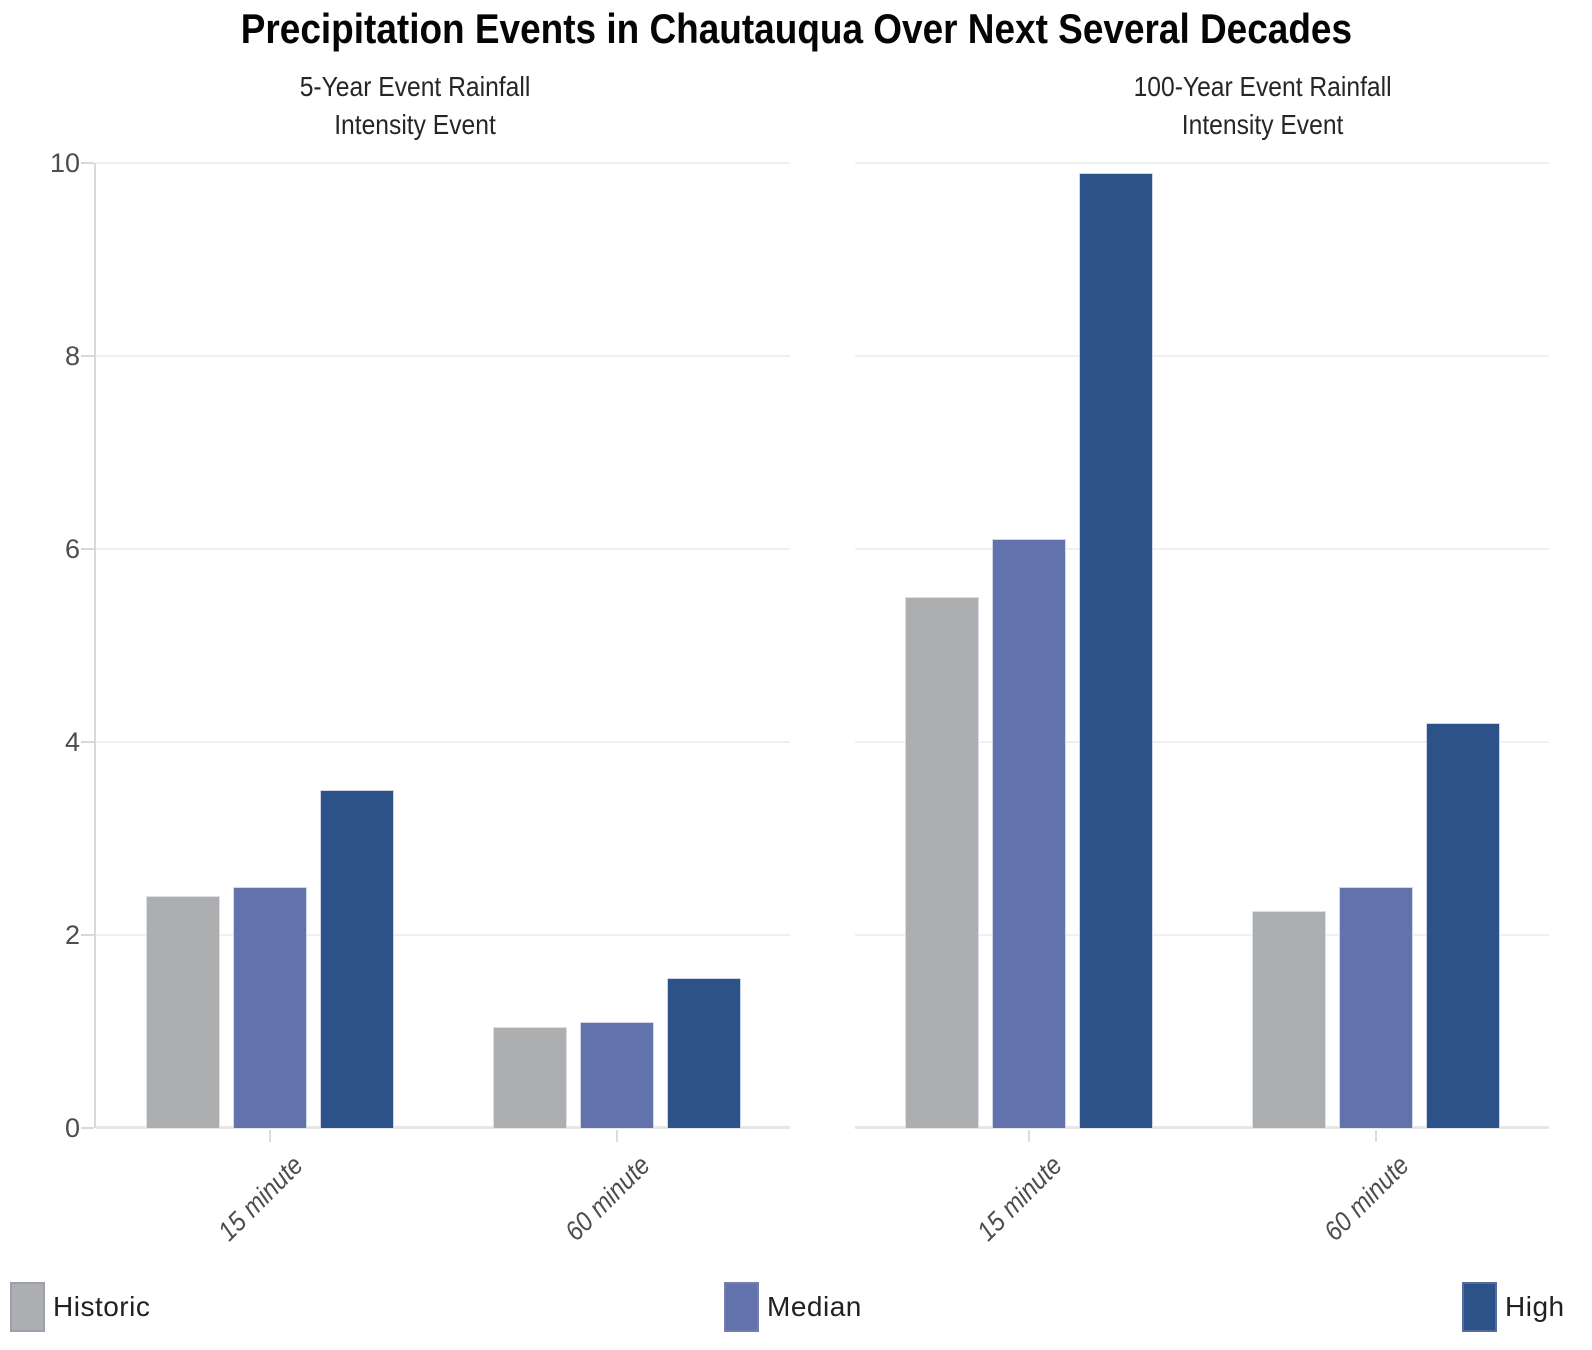  I want to click on y-axis-tick-label-6: 6, so click(72, 549).